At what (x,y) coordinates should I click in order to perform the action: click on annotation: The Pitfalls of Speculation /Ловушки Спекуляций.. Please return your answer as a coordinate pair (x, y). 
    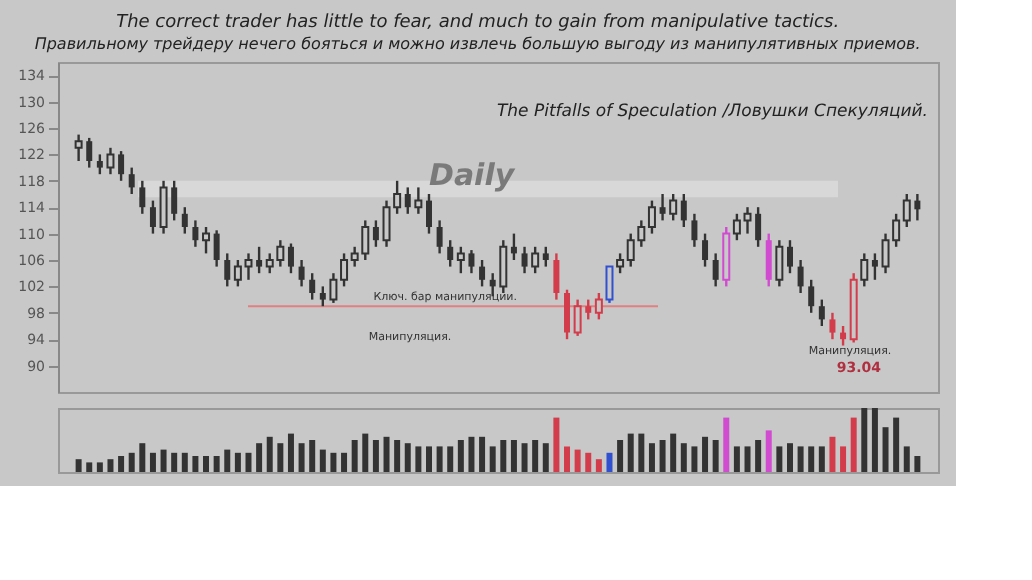
    Looking at the image, I should click on (712, 112).